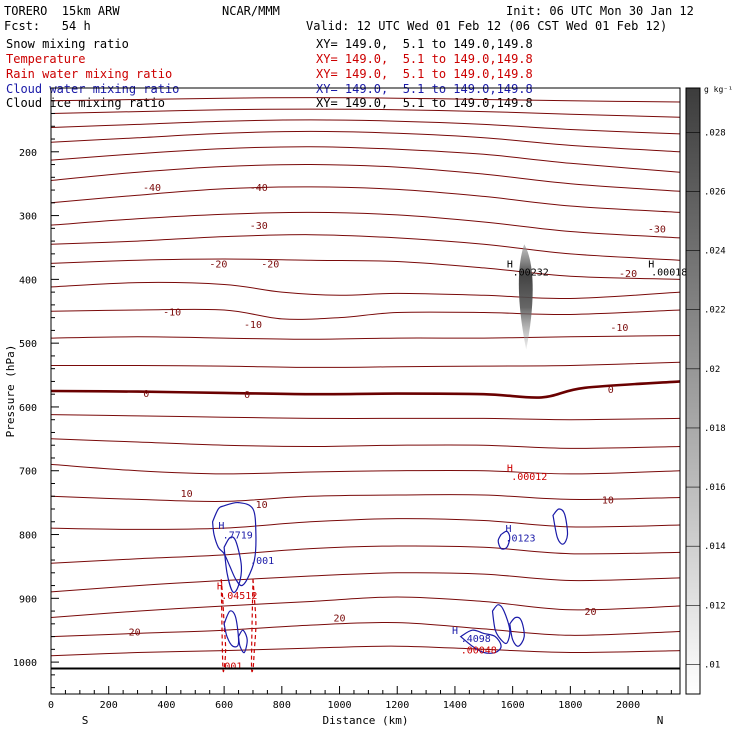 The height and width of the screenshot is (740, 740). I want to click on y-tick-label: 500, so click(28, 344).